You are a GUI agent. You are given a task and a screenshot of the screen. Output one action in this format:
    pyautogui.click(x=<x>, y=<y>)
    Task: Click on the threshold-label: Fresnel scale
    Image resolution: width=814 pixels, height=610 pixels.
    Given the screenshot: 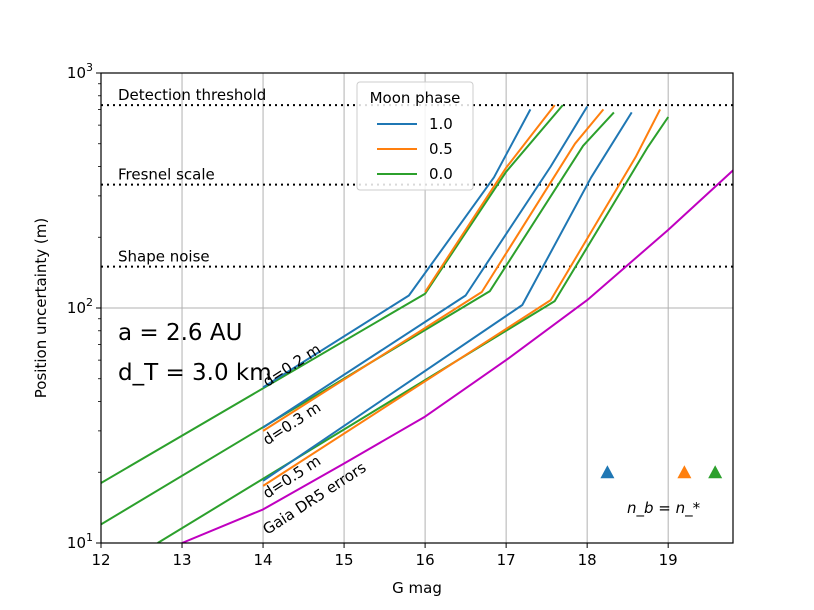 What is the action you would take?
    pyautogui.click(x=166, y=175)
    